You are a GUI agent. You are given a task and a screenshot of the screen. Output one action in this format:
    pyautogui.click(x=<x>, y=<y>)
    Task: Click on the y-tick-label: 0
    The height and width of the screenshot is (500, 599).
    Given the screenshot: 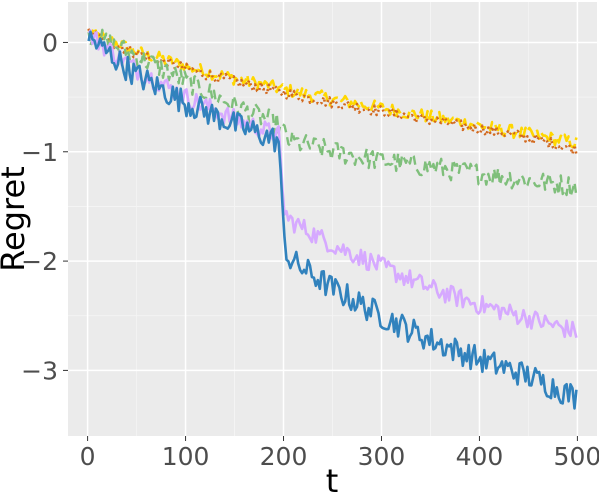 What is the action you would take?
    pyautogui.click(x=50, y=42)
    